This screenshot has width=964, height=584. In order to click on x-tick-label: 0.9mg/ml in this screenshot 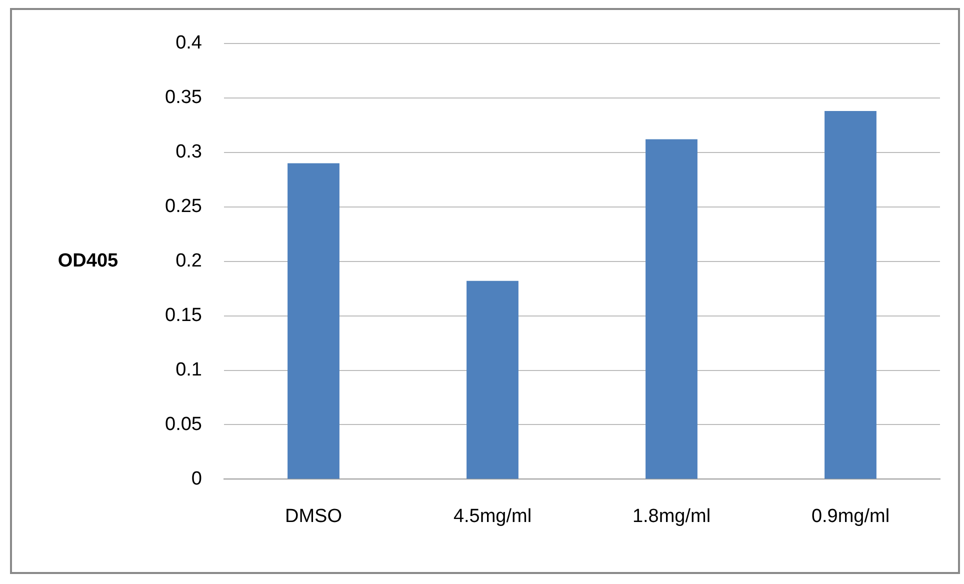, I will do `click(850, 516)`.